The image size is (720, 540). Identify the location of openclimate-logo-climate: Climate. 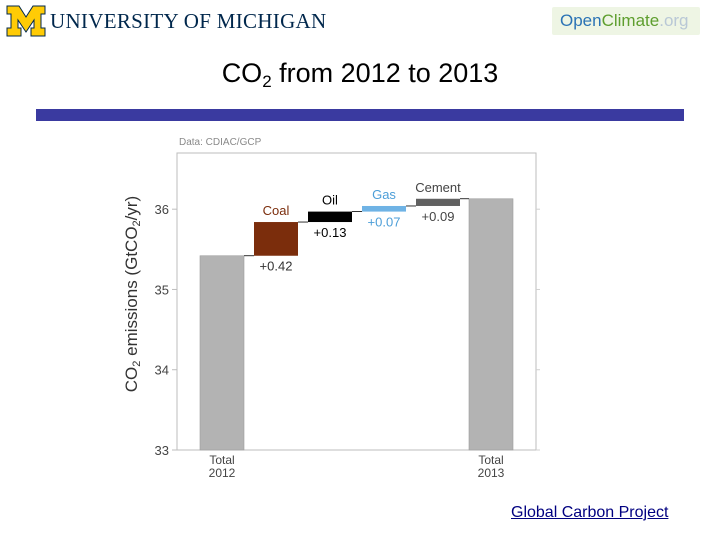
(630, 20).